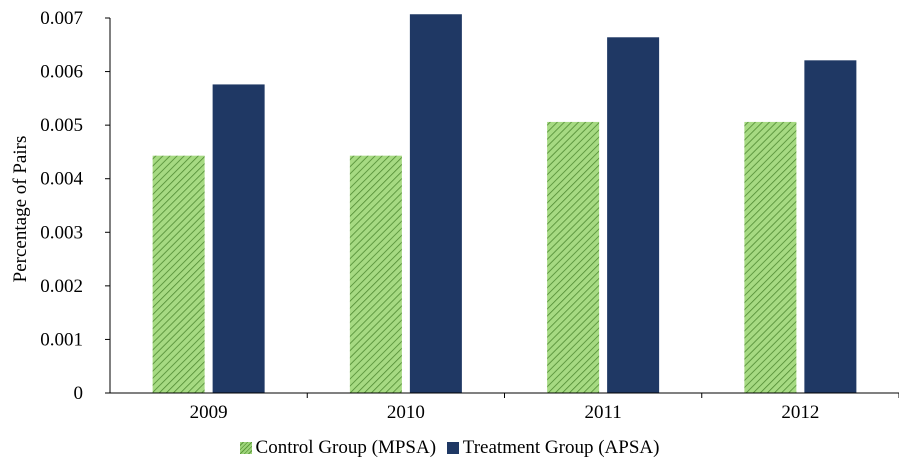 This screenshot has height=464, width=899. What do you see at coordinates (61, 339) in the screenshot?
I see `y-tick-label: 0.001` at bounding box center [61, 339].